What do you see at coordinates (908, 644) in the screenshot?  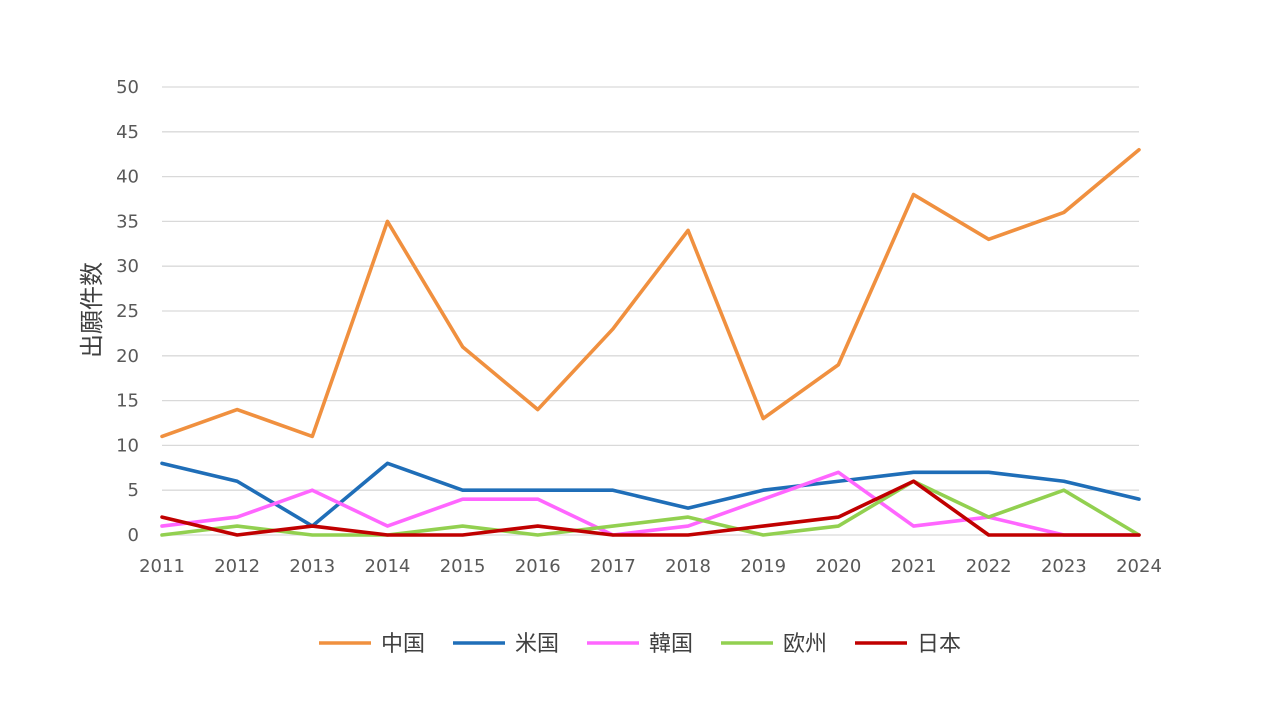 I see `legend-item: 日本` at bounding box center [908, 644].